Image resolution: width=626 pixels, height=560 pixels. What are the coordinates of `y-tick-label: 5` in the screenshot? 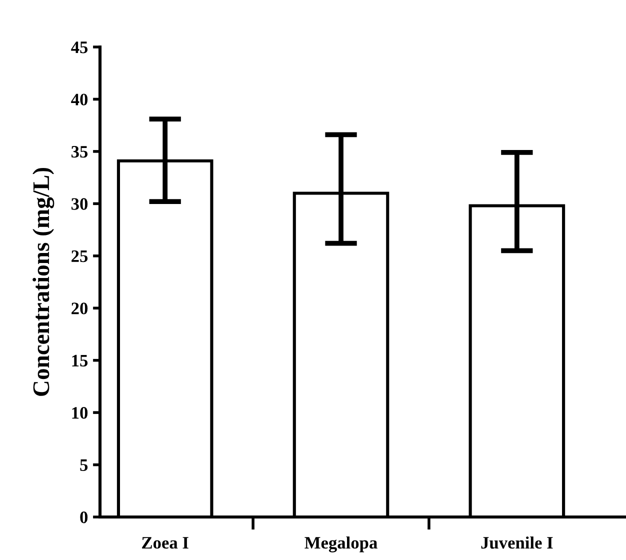 It's located at (84, 465).